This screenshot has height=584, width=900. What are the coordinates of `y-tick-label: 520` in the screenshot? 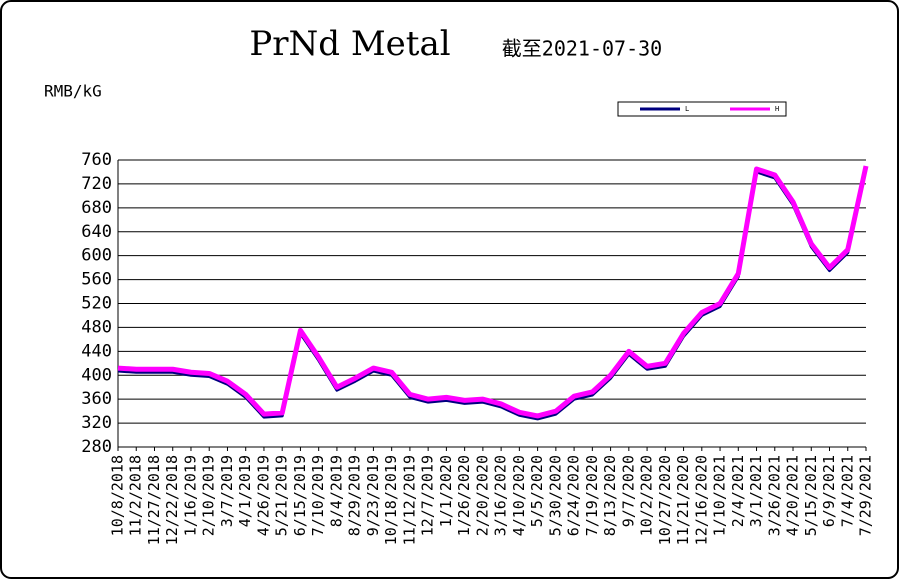 It's located at (96, 304).